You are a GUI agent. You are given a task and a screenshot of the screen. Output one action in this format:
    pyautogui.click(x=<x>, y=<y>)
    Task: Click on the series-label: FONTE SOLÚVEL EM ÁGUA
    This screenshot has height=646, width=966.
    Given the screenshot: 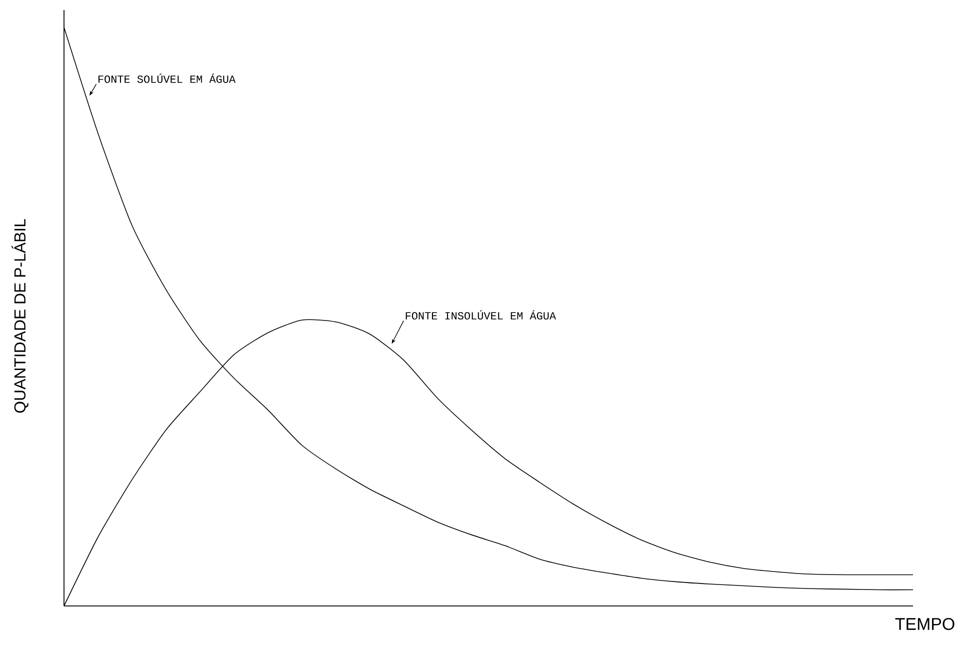 What is the action you would take?
    pyautogui.click(x=167, y=78)
    